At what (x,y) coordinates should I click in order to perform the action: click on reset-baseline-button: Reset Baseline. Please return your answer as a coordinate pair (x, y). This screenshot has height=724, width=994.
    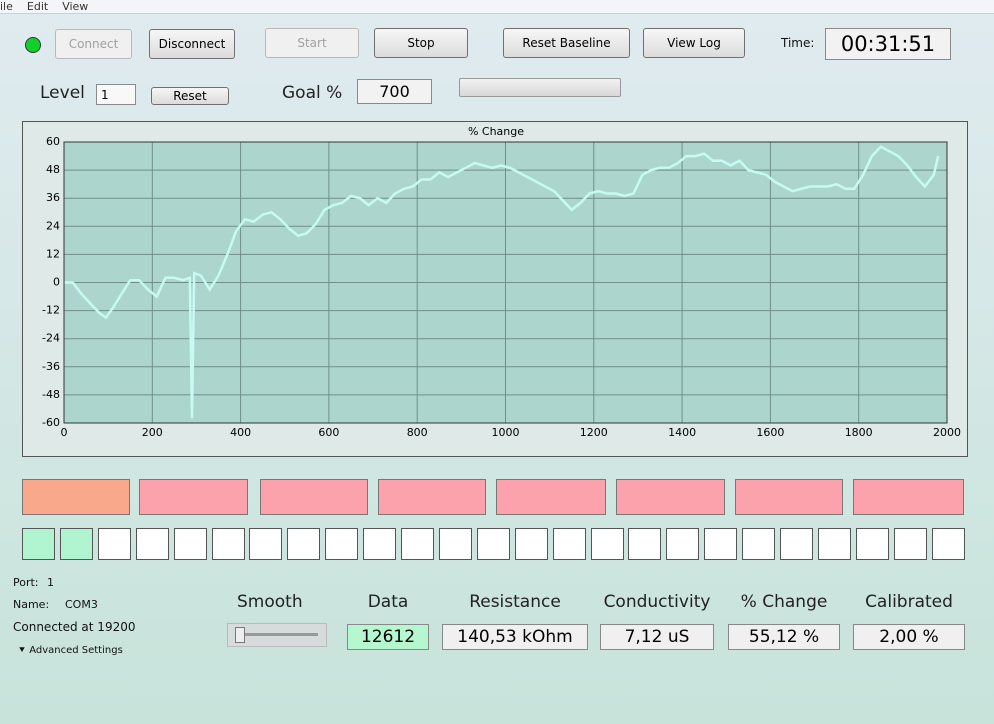
    Looking at the image, I should click on (566, 43).